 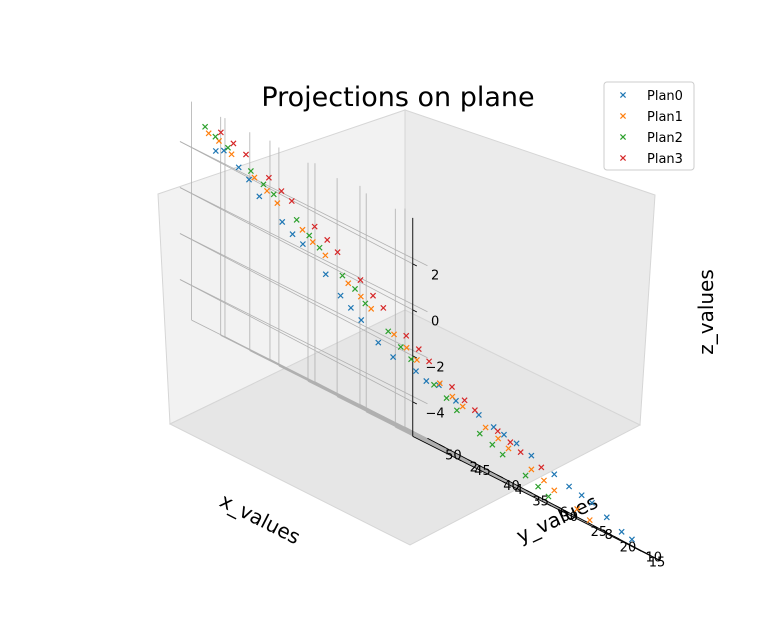 I want to click on legend-item-Plan3: Plan3, so click(x=651, y=159).